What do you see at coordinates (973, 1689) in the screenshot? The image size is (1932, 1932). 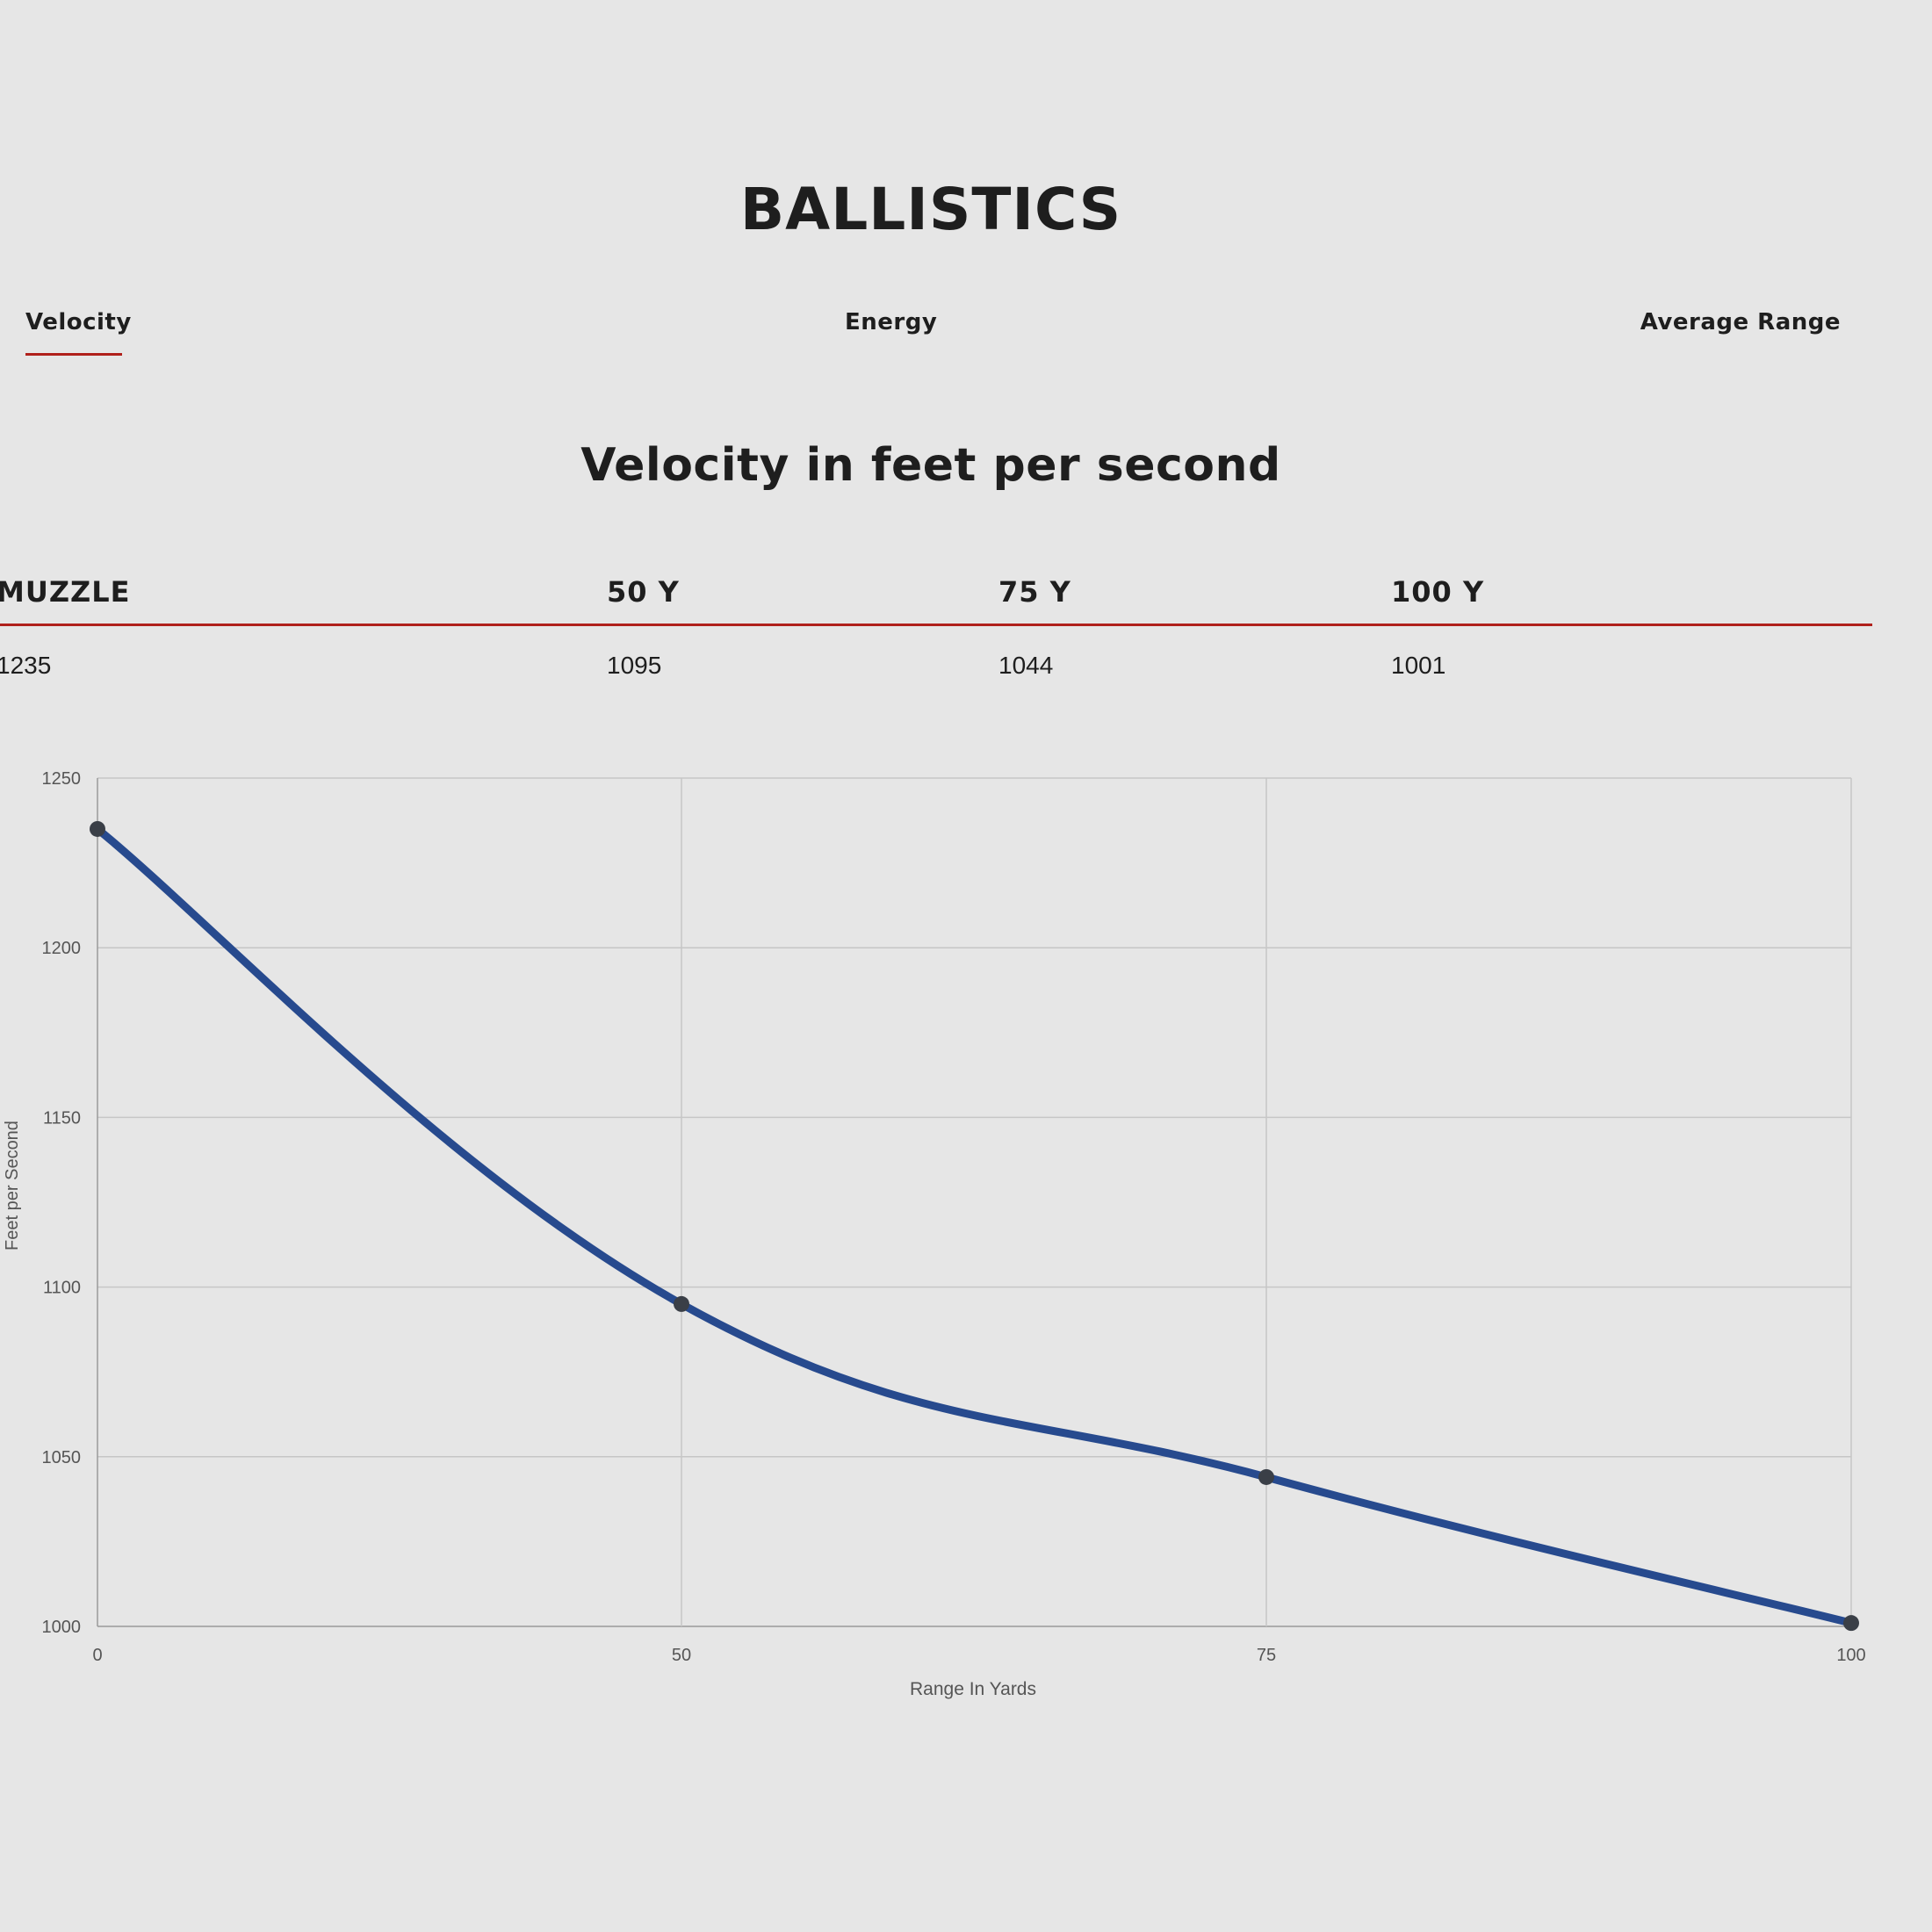 I see `x-axis-label: Range In Yards` at bounding box center [973, 1689].